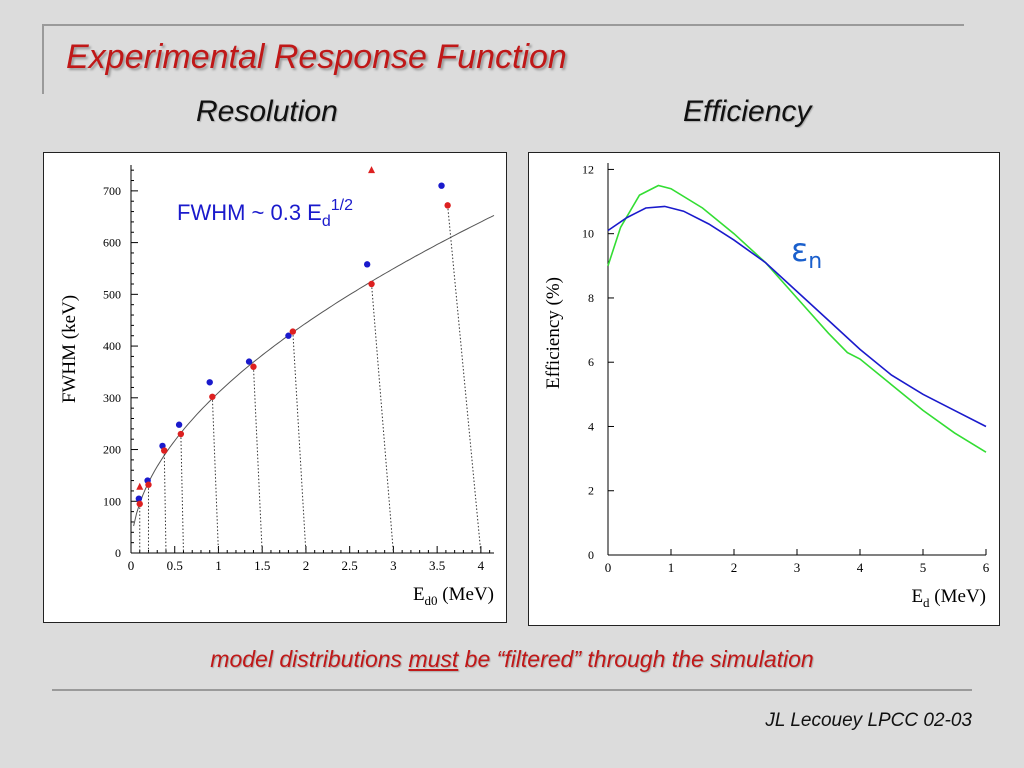  Describe the element at coordinates (112, 501) in the screenshot. I see `y-tick-label: 100` at that location.